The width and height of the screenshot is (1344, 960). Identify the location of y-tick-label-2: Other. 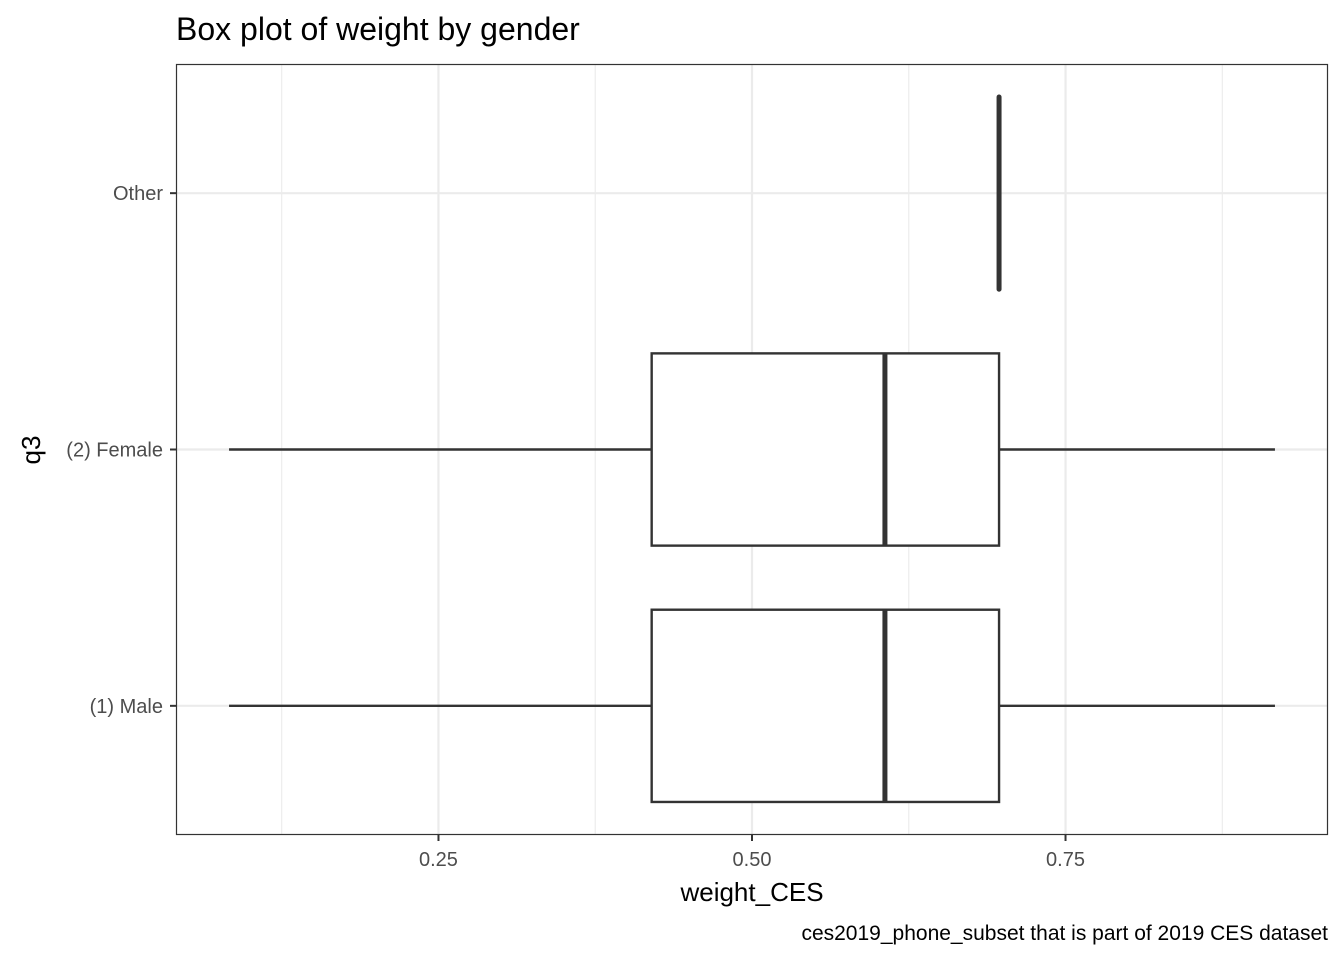
(138, 194).